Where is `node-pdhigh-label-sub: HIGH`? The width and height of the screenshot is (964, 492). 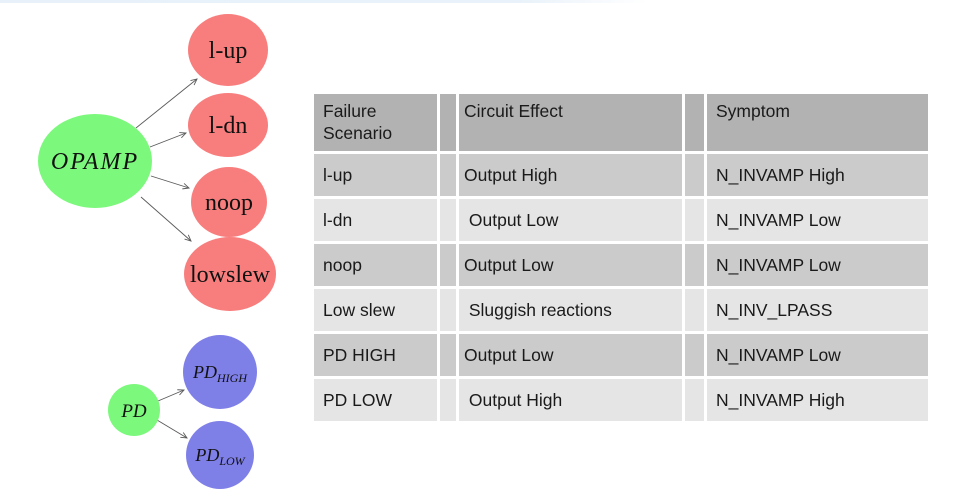 node-pdhigh-label-sub: HIGH is located at coordinates (232, 378).